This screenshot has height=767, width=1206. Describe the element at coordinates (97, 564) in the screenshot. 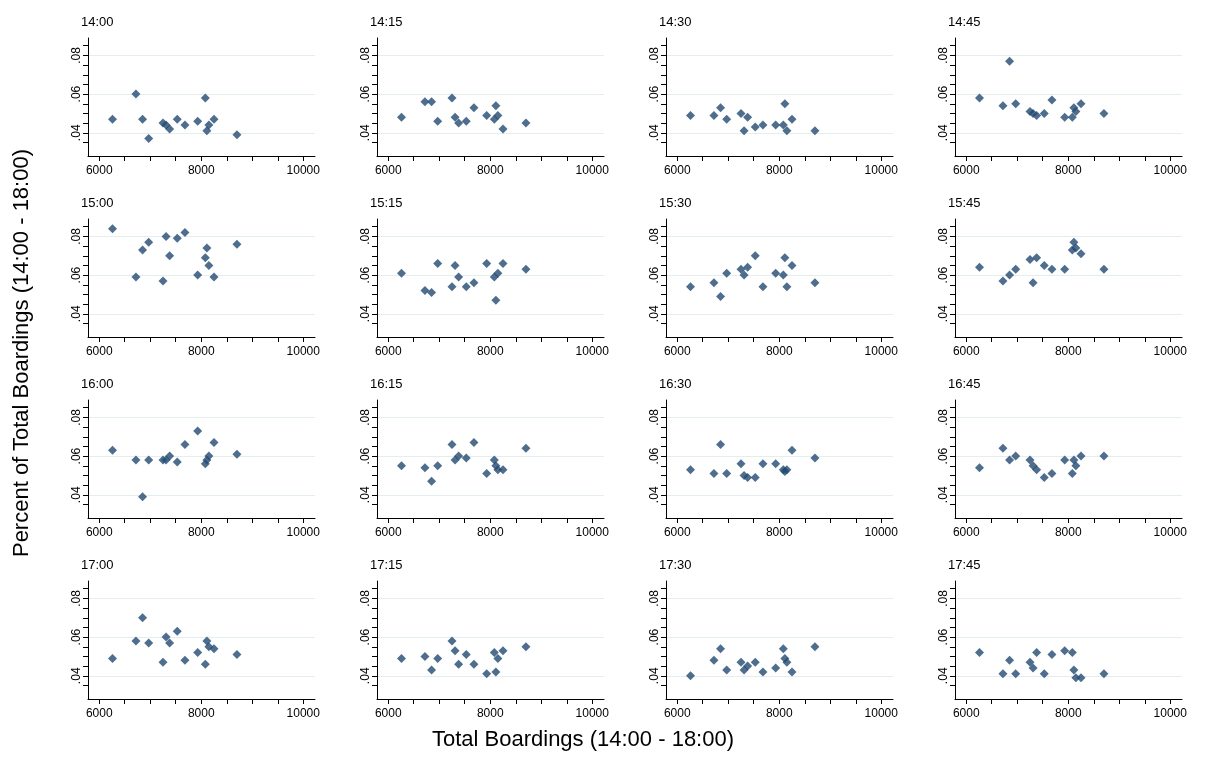

I see `chart-title: 17:00` at that location.